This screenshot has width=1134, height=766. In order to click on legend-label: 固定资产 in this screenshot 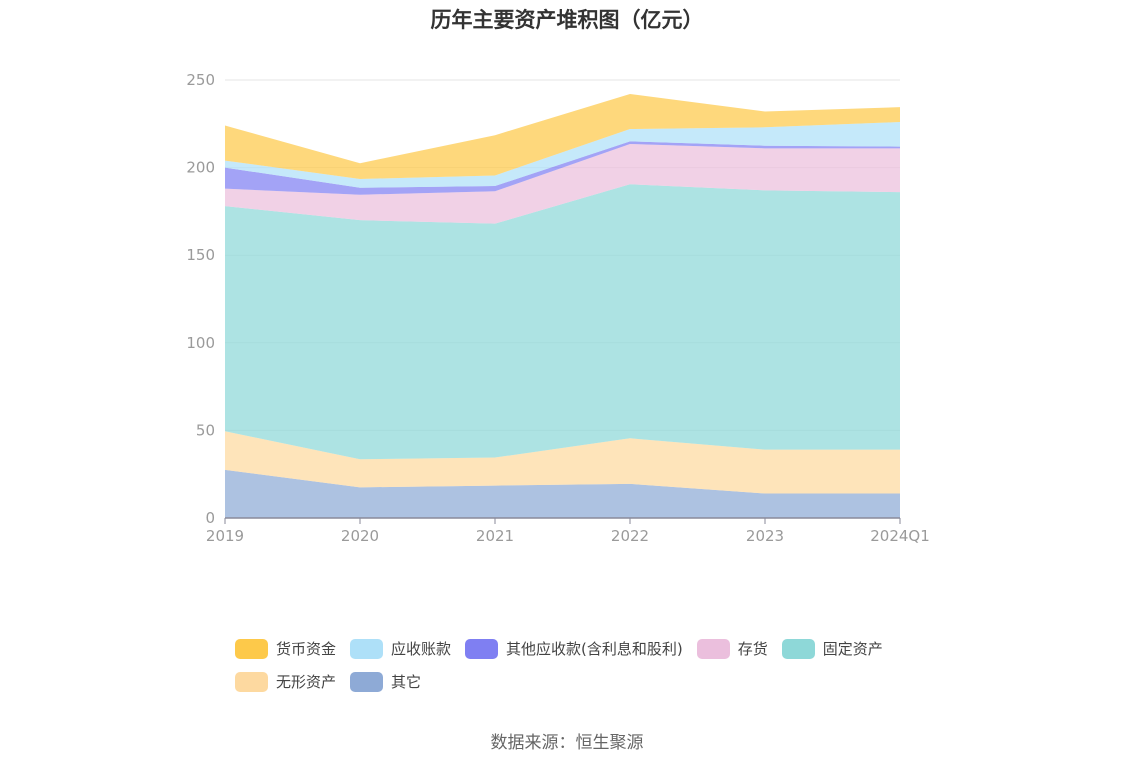, I will do `click(852, 649)`.